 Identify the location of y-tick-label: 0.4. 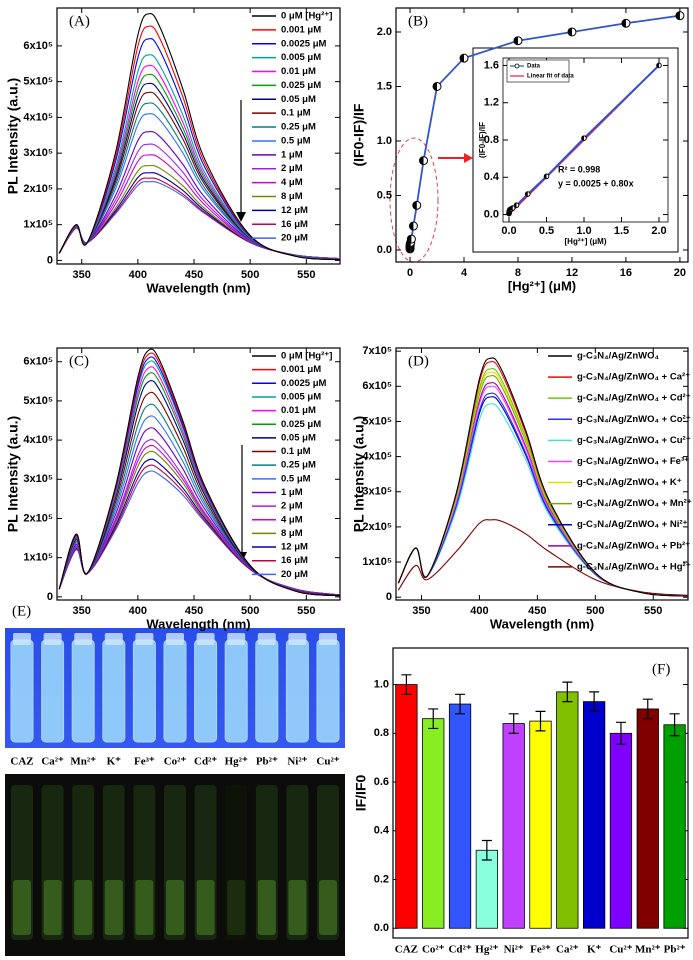
(382, 831).